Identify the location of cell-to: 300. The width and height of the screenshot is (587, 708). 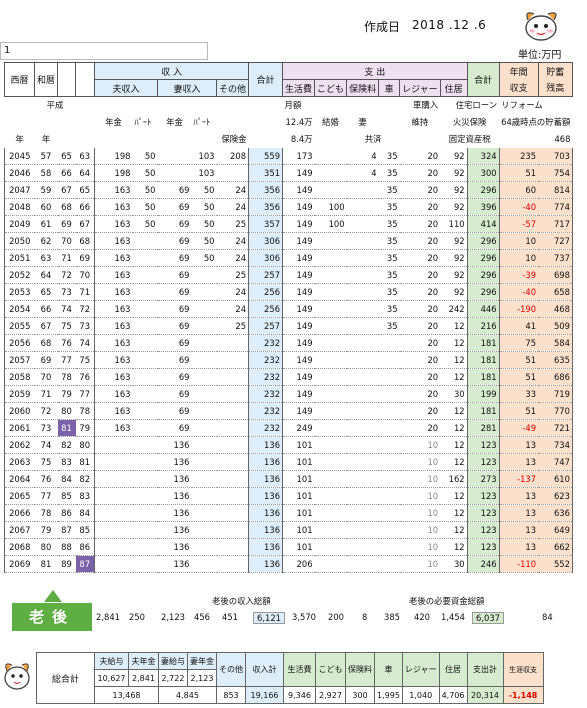
(483, 173).